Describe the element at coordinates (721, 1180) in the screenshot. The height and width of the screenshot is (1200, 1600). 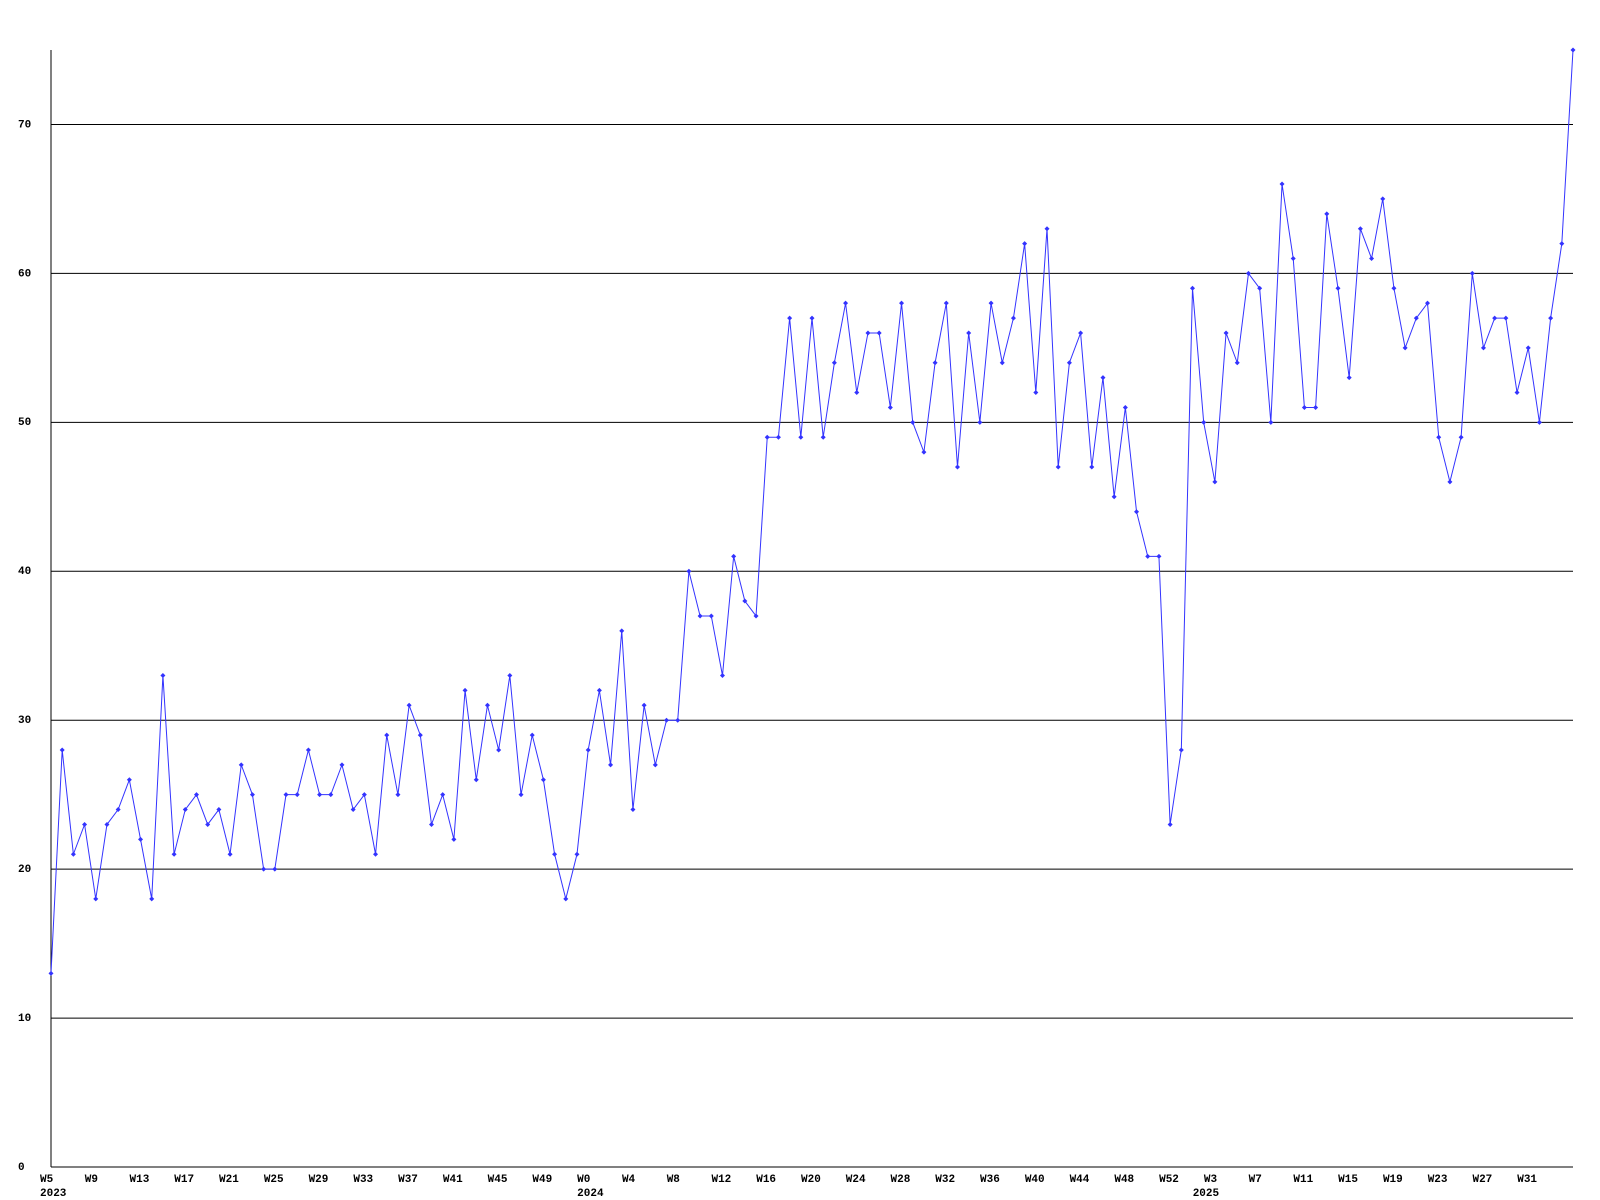
I see `x-tick-label: W12` at that location.